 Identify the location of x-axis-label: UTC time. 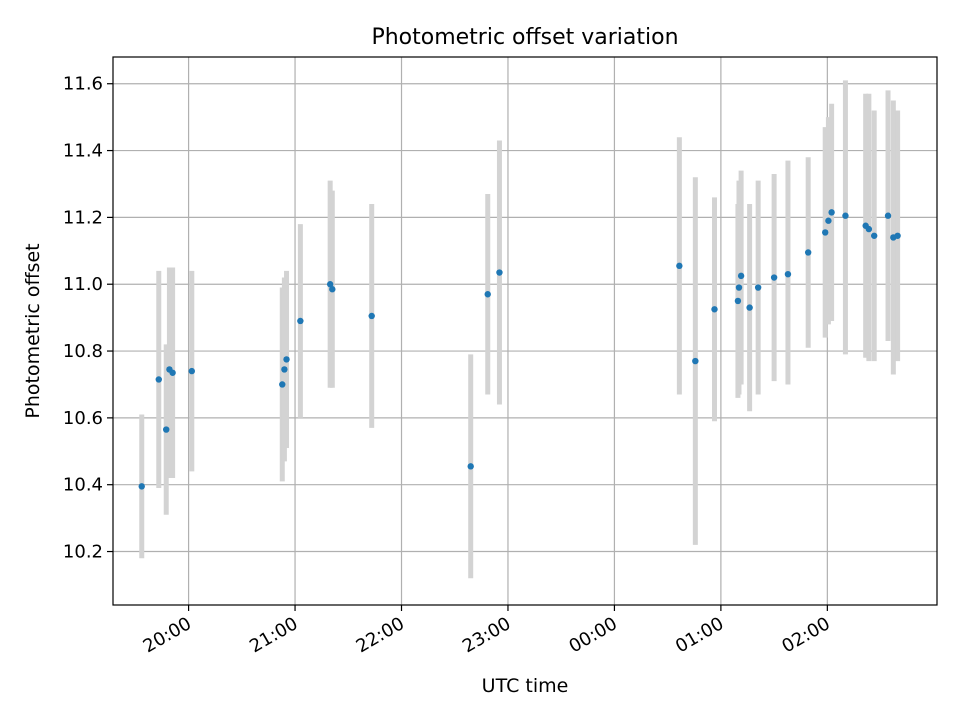
(525, 686).